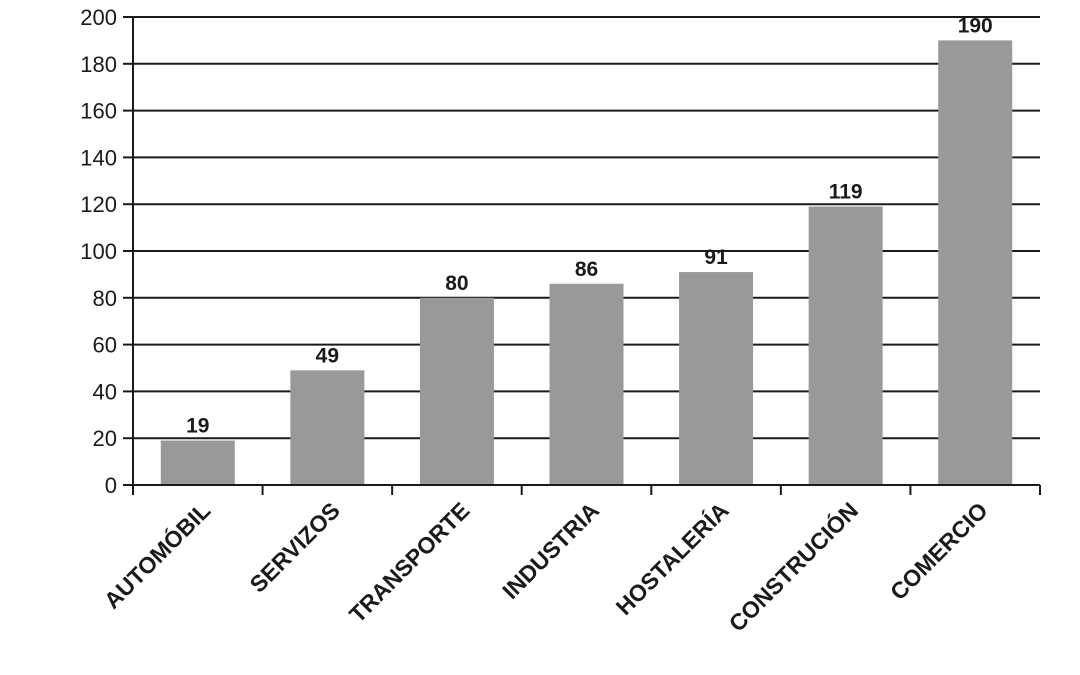 Image resolution: width=1080 pixels, height=675 pixels. What do you see at coordinates (98, 157) in the screenshot?
I see `y-tick-label: 140` at bounding box center [98, 157].